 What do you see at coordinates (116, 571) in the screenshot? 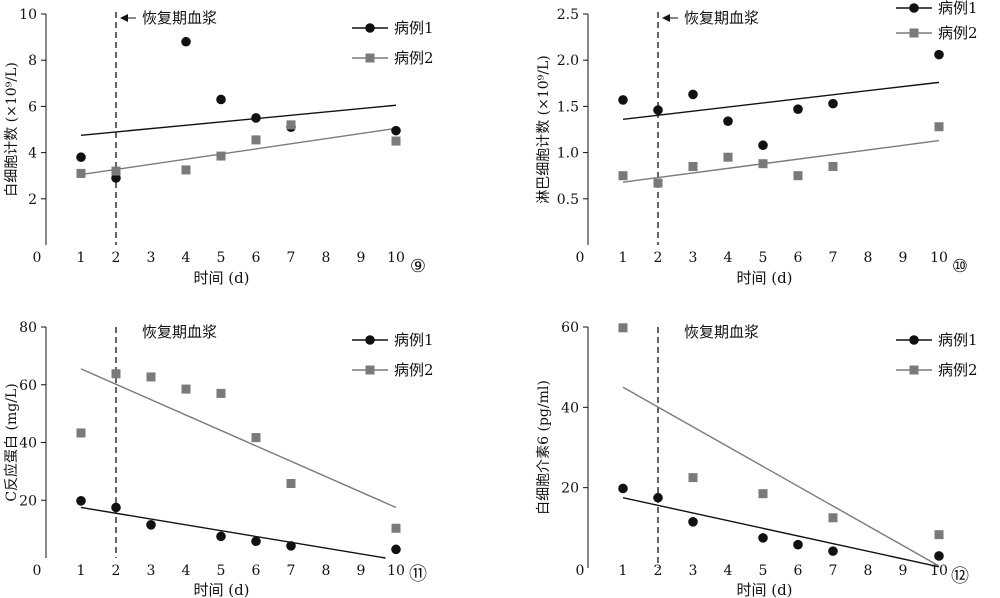
I see `panel-3-x-tick-label-2: 2` at bounding box center [116, 571].